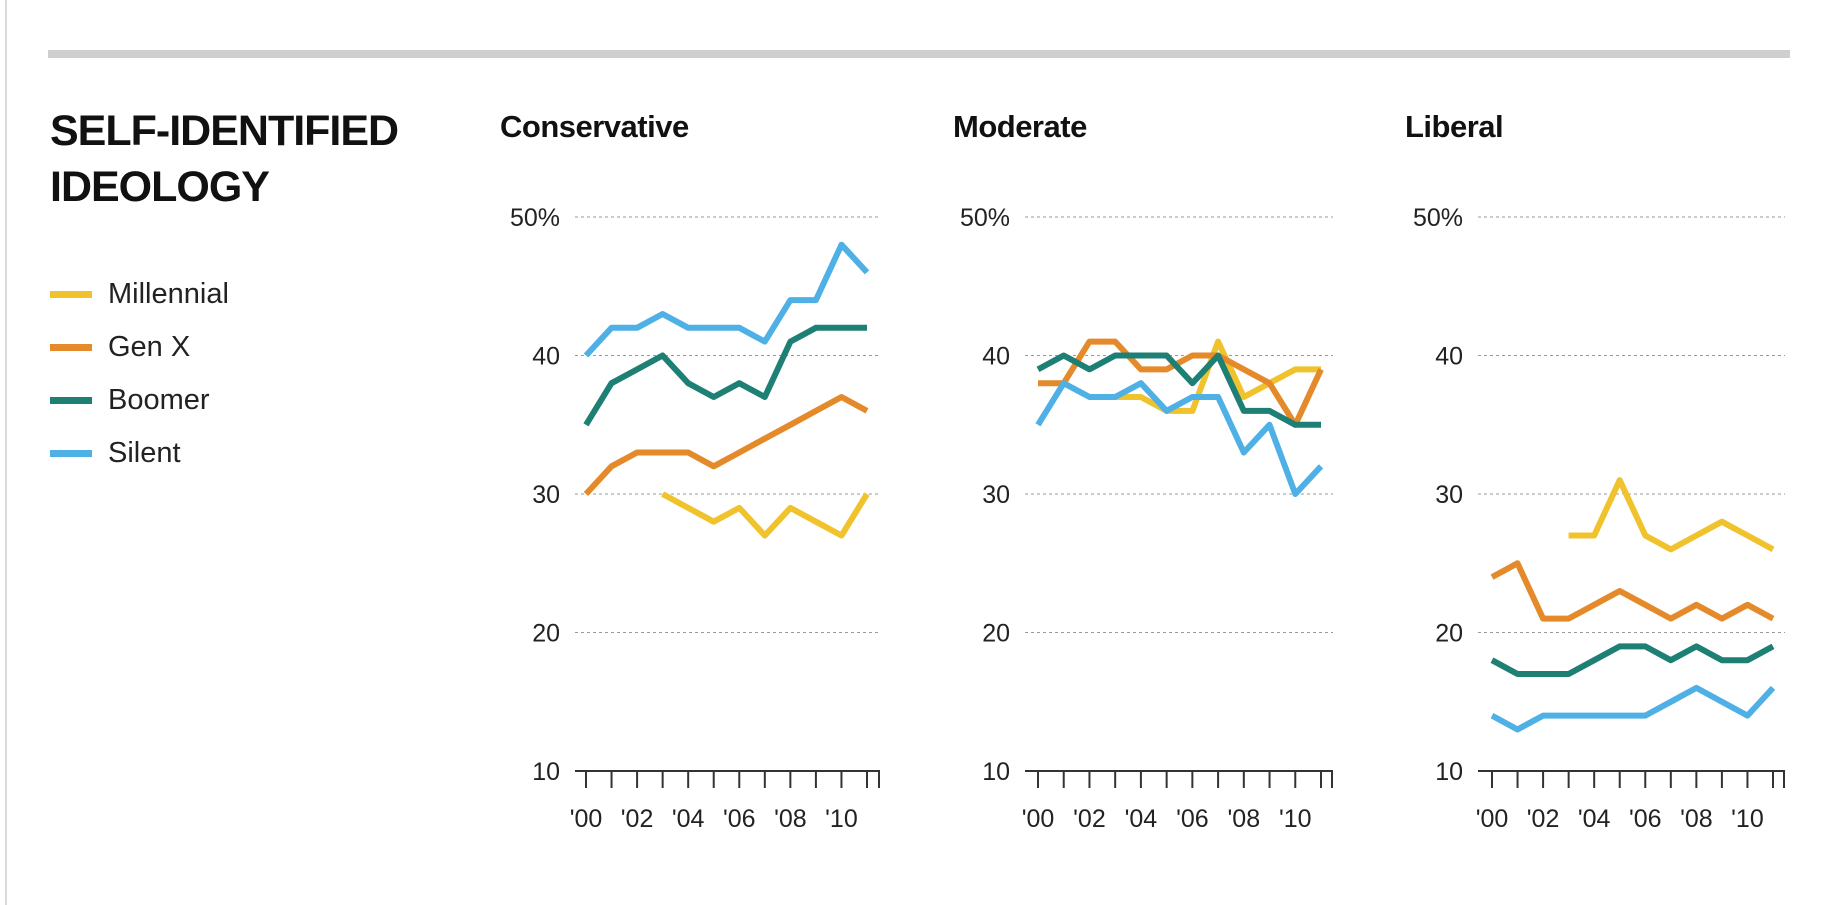 This screenshot has width=1830, height=905. I want to click on legend: Millennial Gen X Boomer Silent, so click(139, 374).